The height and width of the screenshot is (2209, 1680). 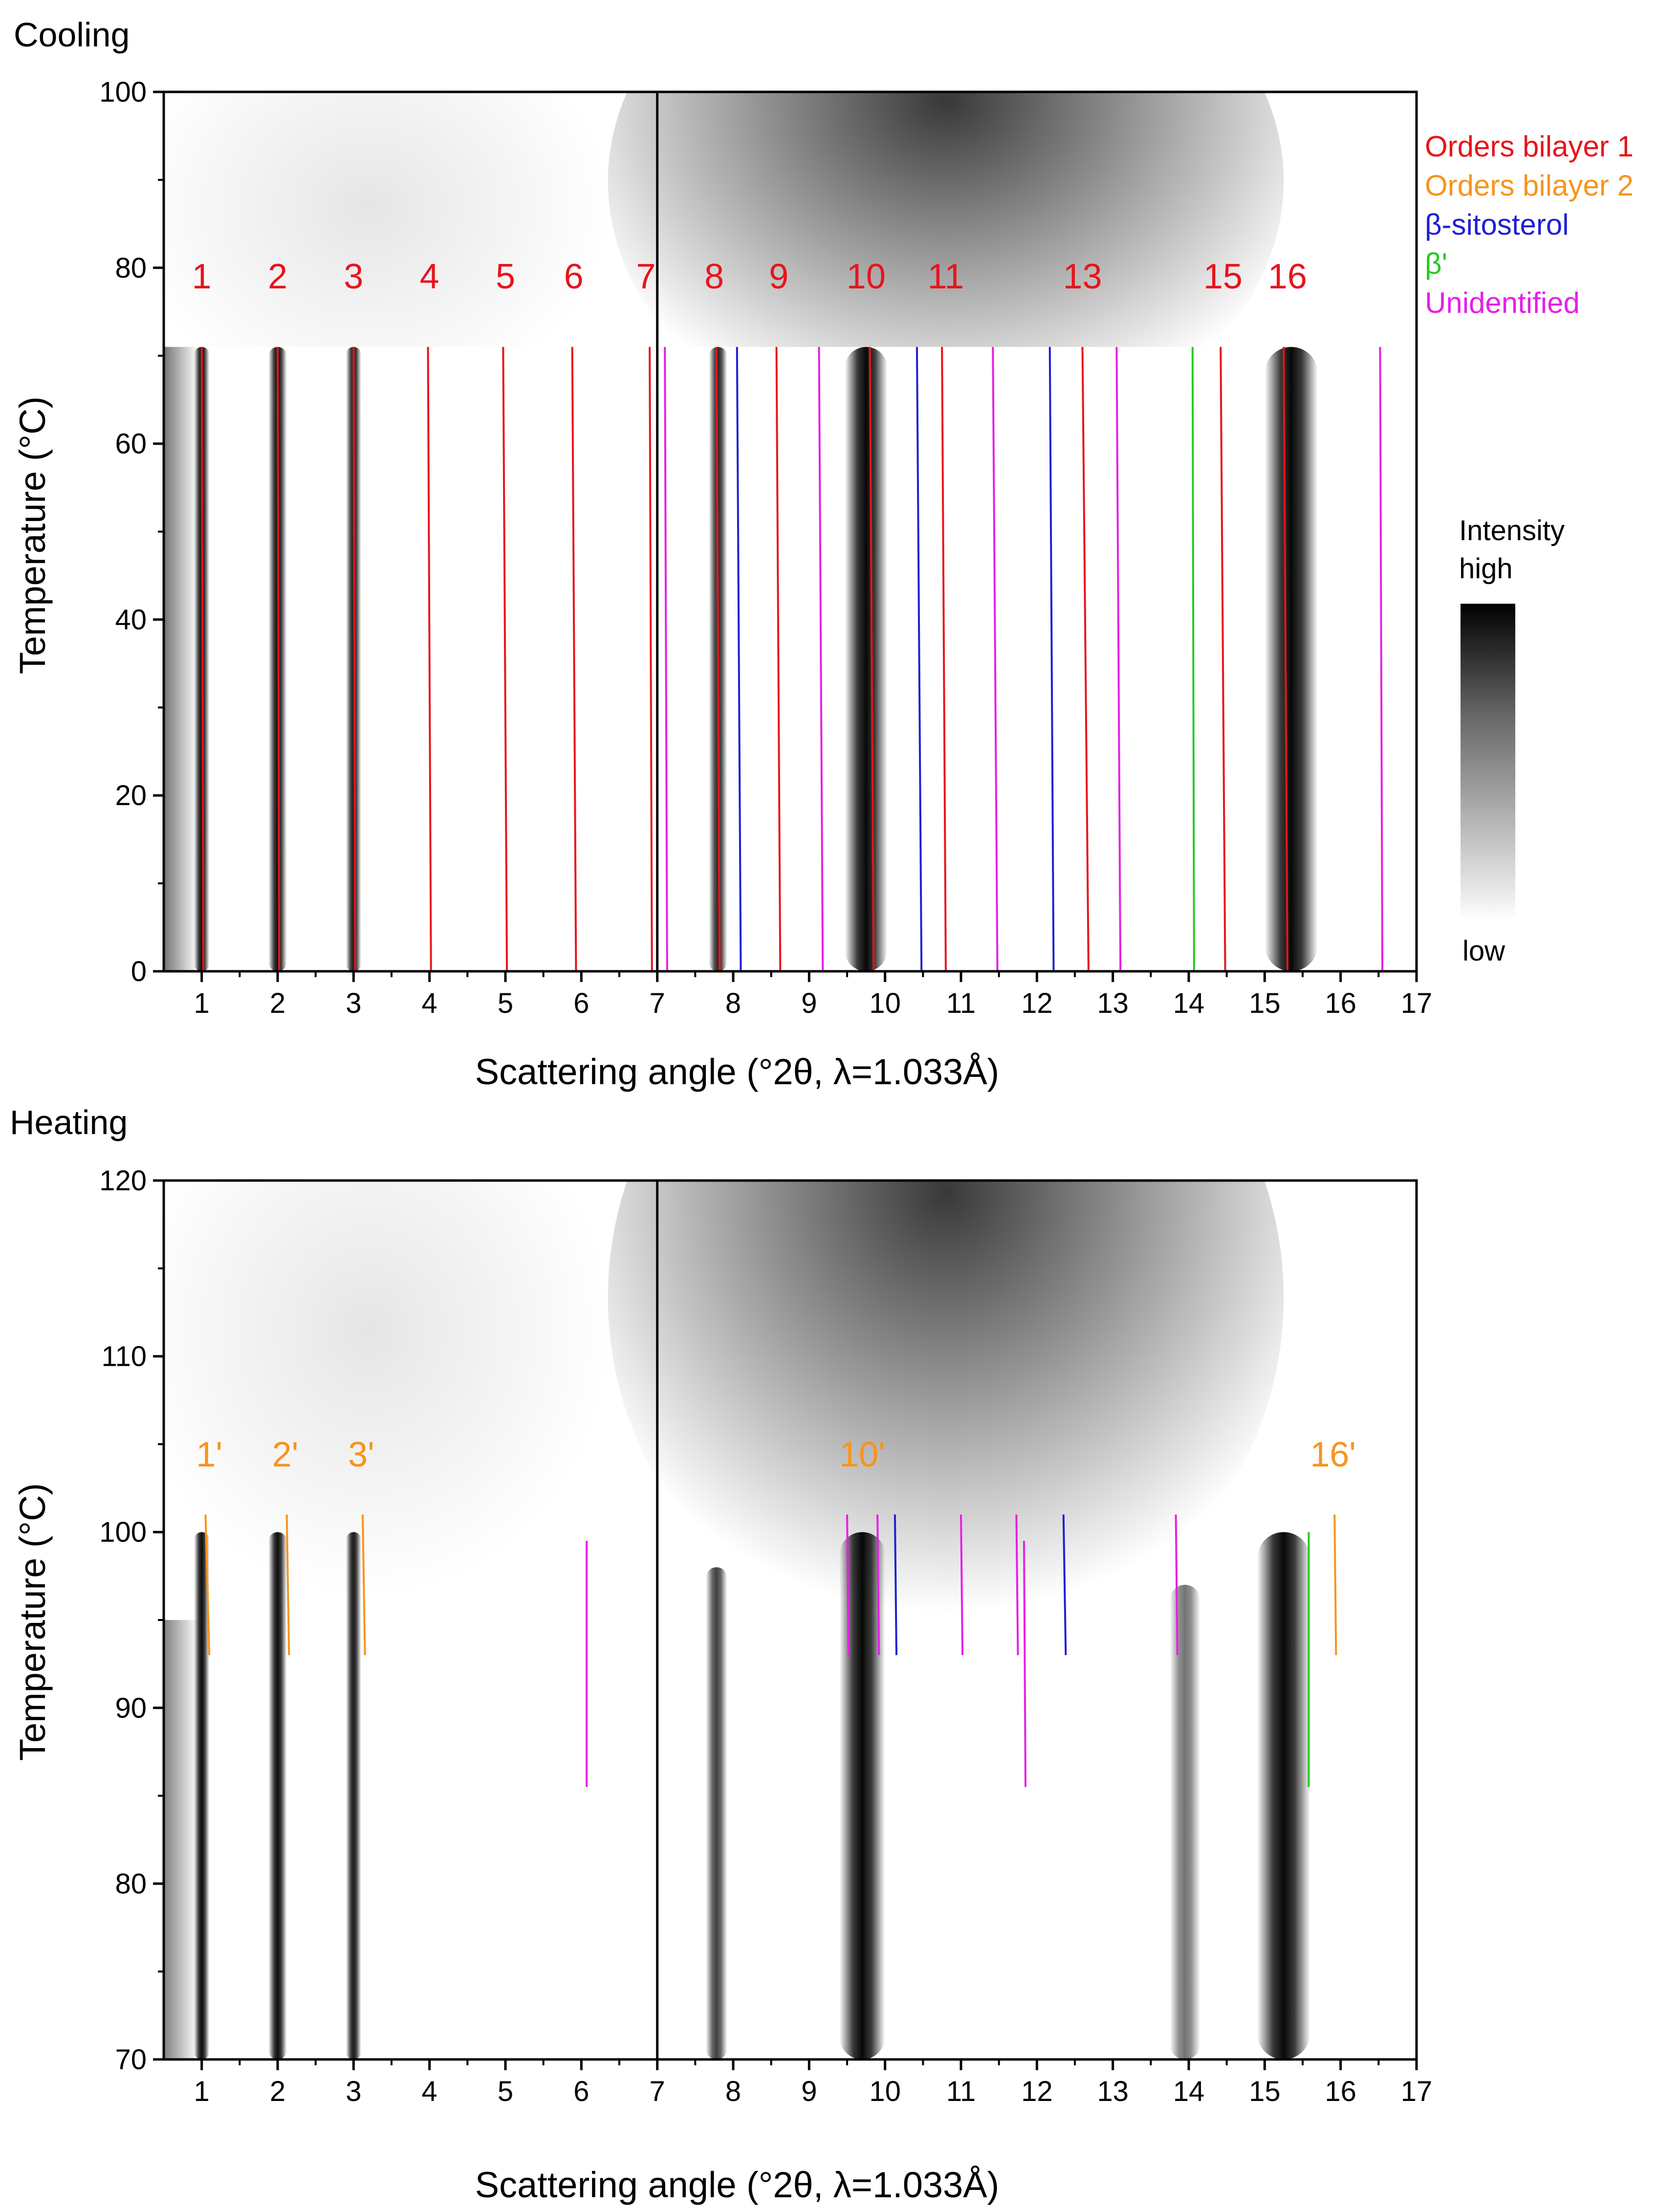 What do you see at coordinates (1529, 146) in the screenshot?
I see `legend-item-orders-bilayer-1: Orders bilayer 1` at bounding box center [1529, 146].